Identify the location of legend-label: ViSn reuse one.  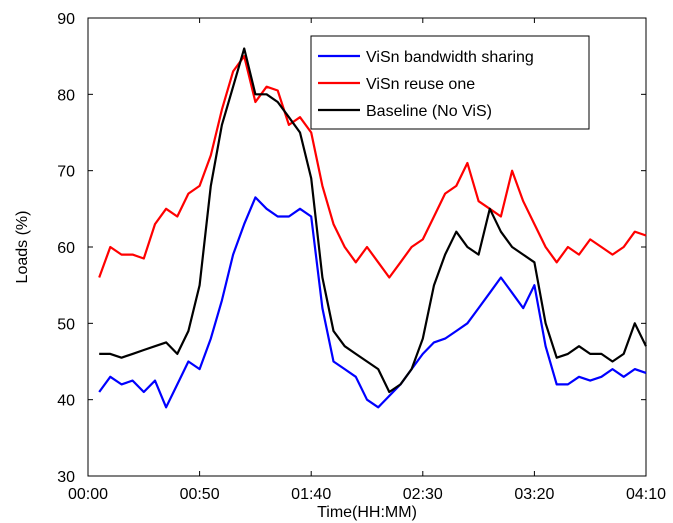
(420, 84).